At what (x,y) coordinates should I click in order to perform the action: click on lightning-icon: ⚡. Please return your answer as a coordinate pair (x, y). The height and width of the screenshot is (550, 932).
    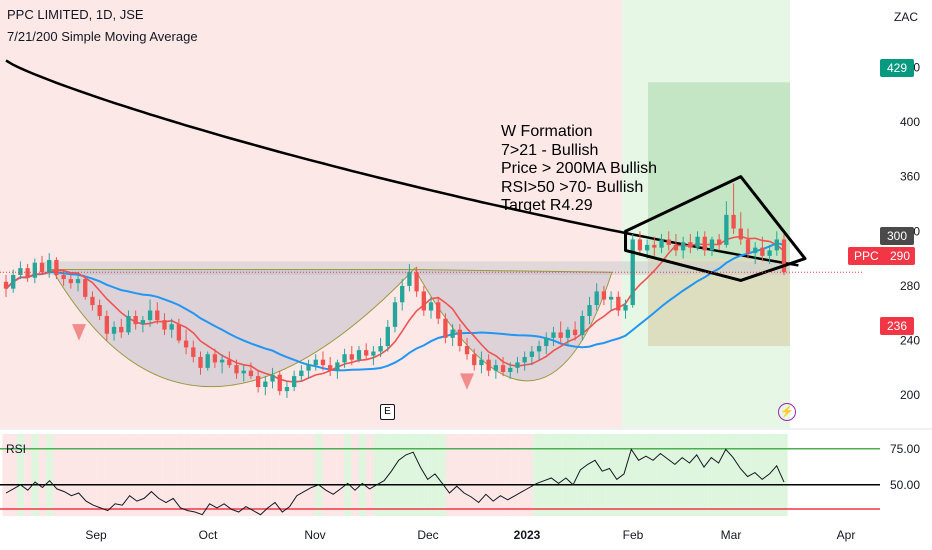
    Looking at the image, I should click on (787, 412).